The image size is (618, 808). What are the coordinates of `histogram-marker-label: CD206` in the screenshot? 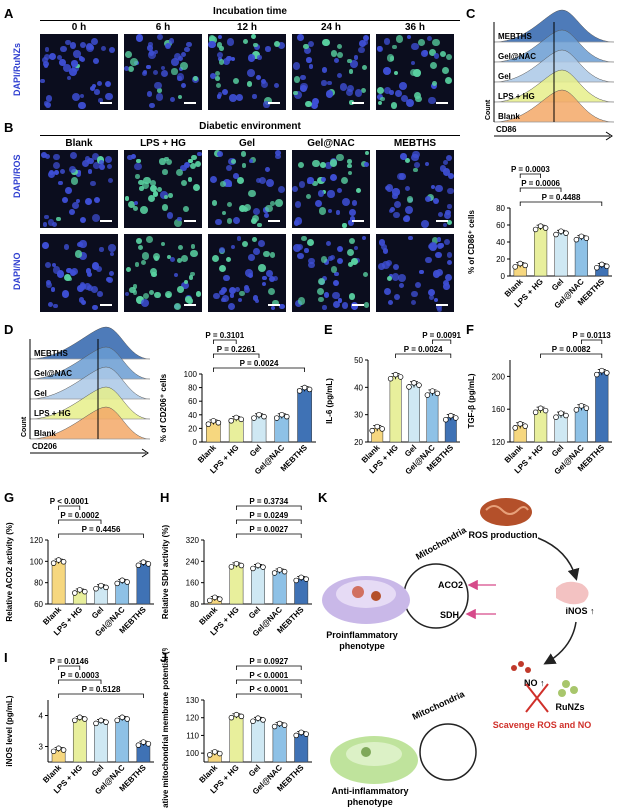 It's located at (44, 446).